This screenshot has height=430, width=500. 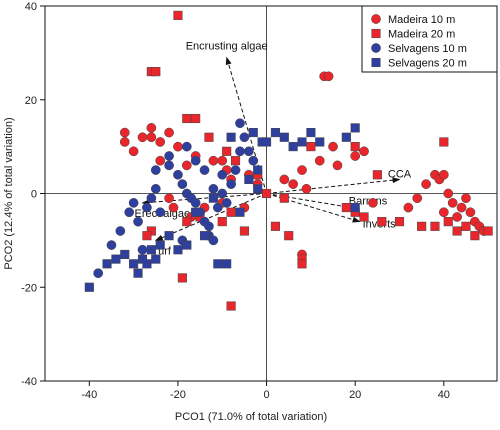 I want to click on legend-box, so click(x=429, y=39).